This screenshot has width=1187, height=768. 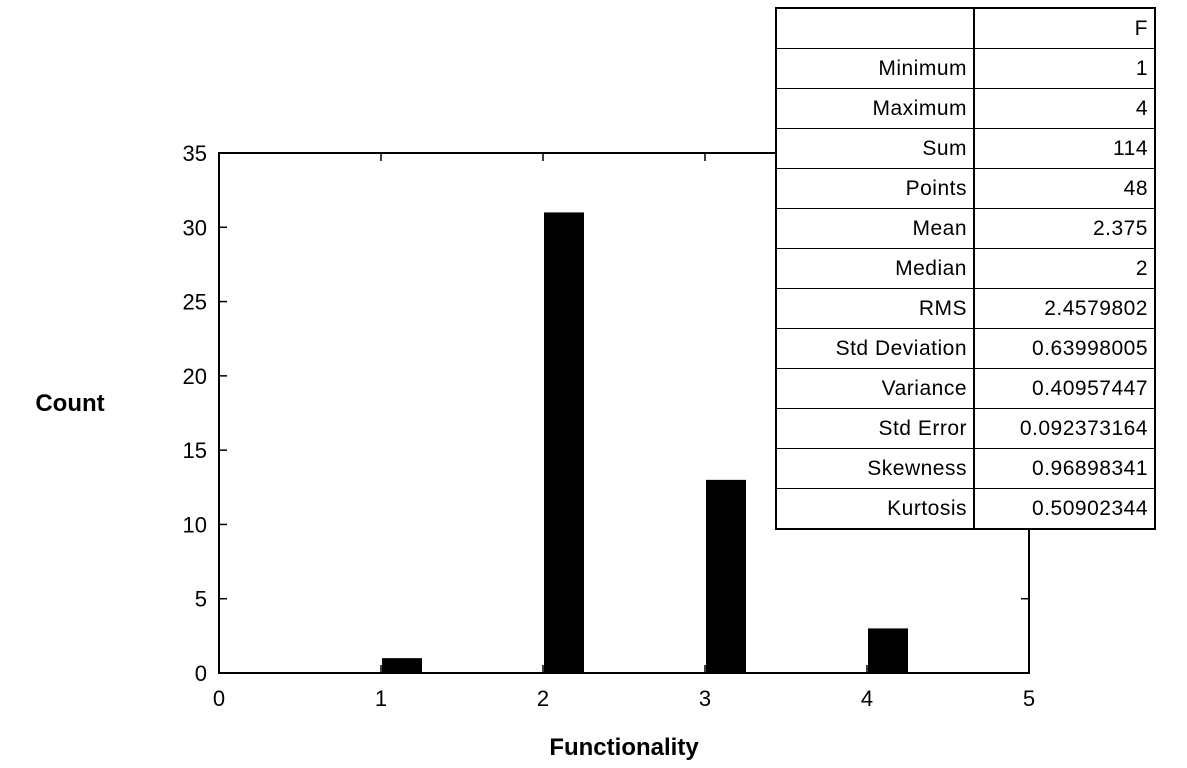 I want to click on stats-row: Minimum 1, so click(x=965, y=68).